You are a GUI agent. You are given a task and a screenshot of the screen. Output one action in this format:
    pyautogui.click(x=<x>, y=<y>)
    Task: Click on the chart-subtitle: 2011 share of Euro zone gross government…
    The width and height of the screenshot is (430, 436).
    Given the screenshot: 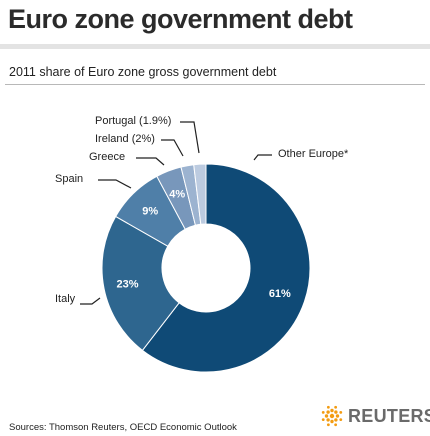 What is the action you would take?
    pyautogui.click(x=143, y=72)
    